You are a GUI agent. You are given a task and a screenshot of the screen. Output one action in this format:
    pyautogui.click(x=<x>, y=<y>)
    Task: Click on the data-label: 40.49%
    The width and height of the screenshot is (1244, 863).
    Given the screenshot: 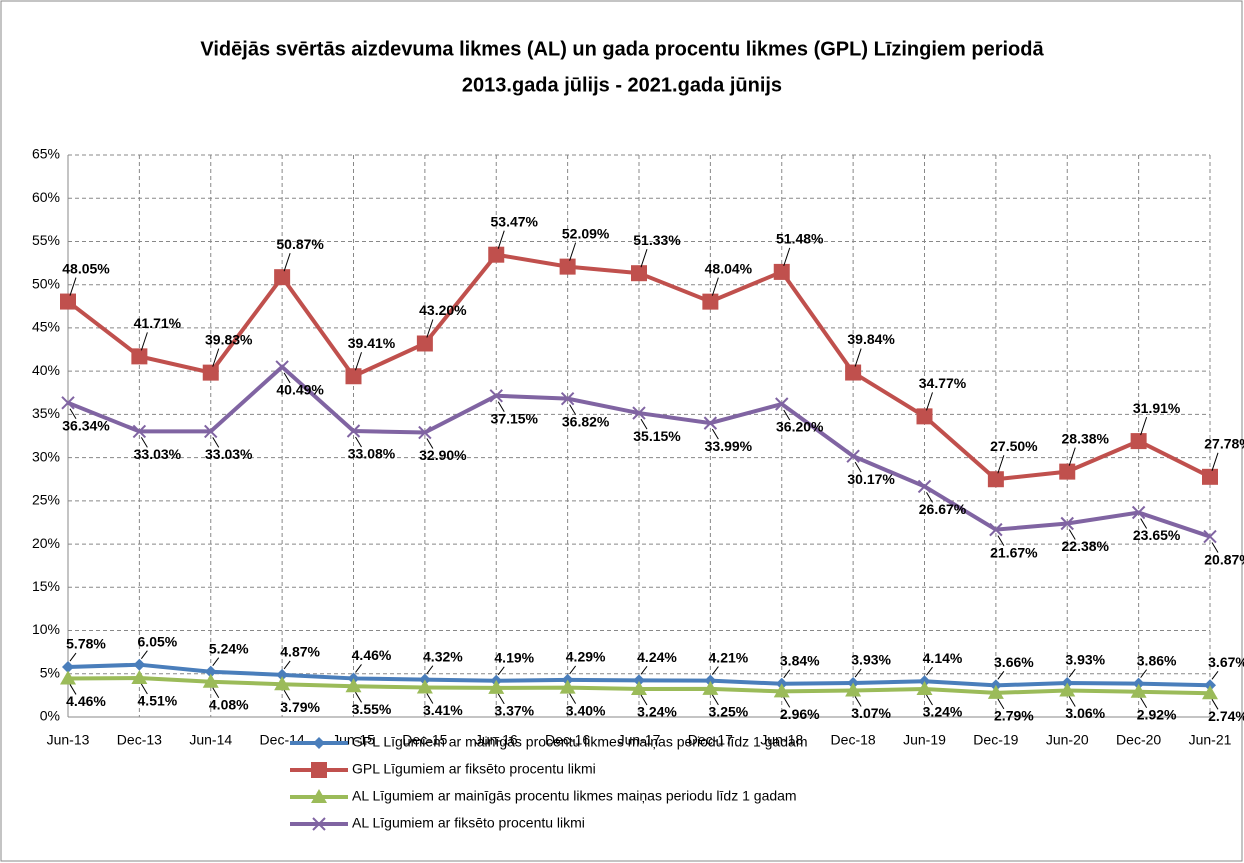 What is the action you would take?
    pyautogui.click(x=300, y=390)
    